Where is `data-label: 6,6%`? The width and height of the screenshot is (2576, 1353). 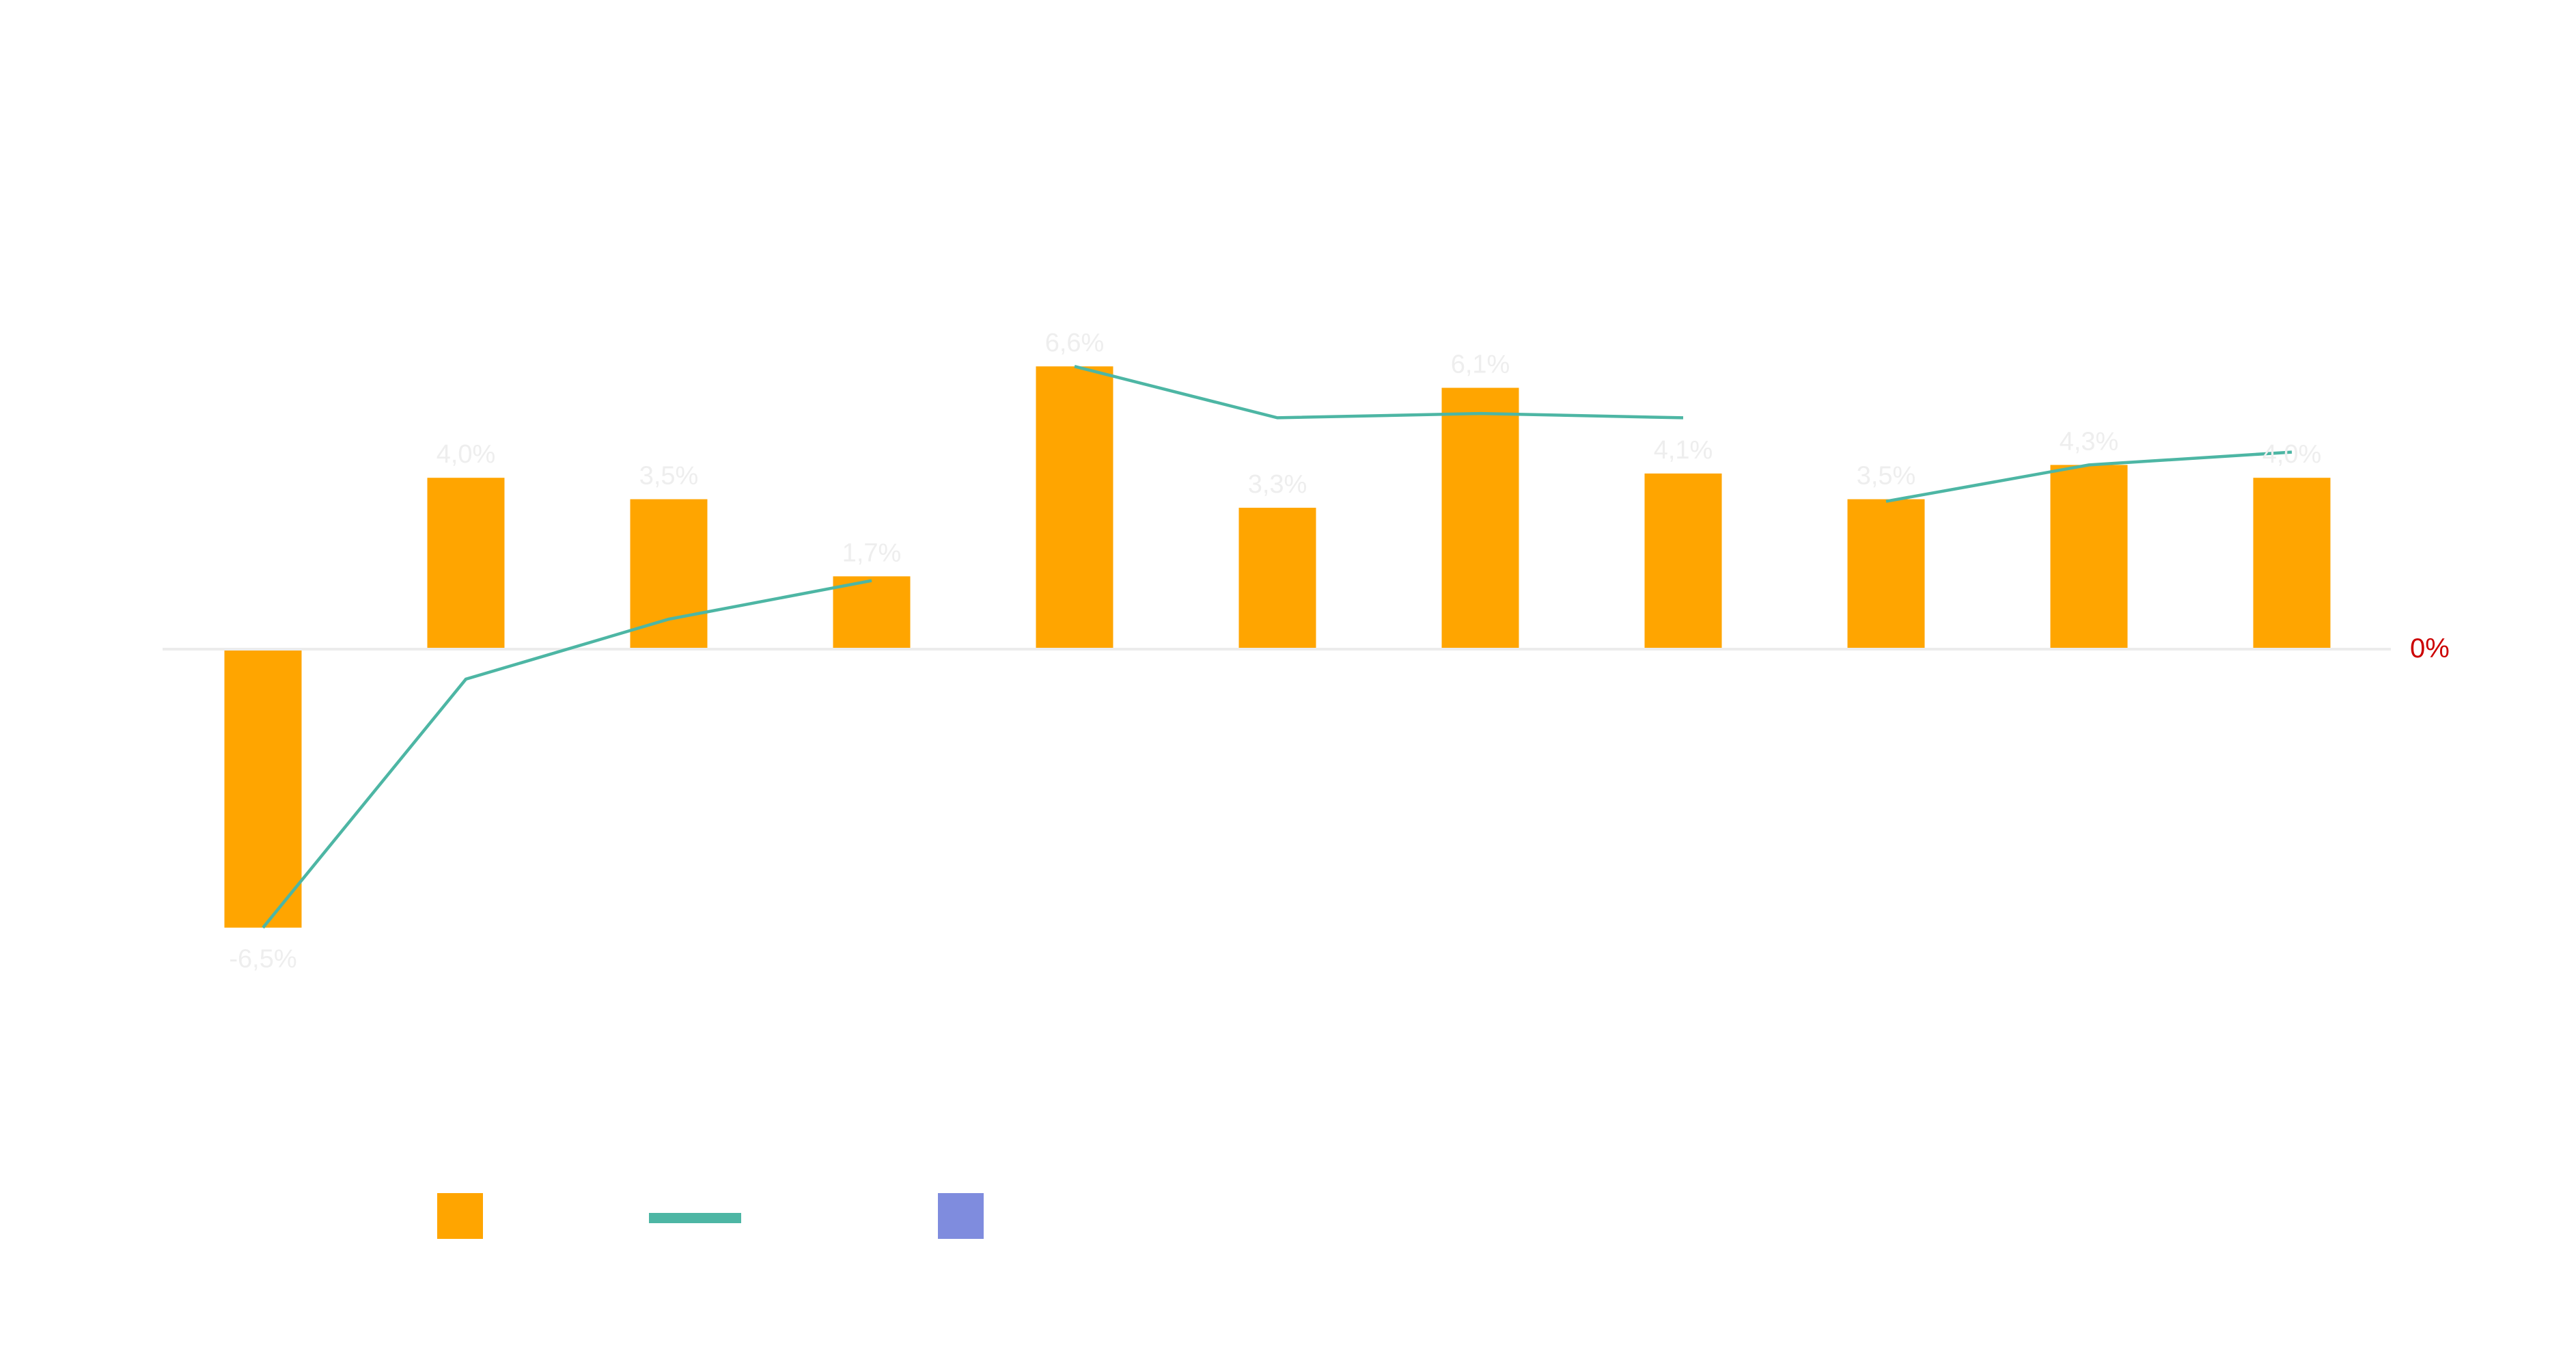
data-label: 6,6% is located at coordinates (1075, 343).